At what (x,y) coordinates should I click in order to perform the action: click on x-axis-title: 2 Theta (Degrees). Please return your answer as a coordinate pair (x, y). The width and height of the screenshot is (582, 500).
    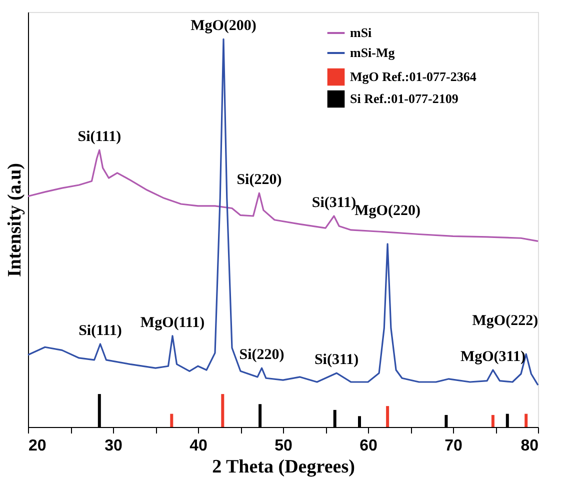
    Looking at the image, I should click on (283, 467).